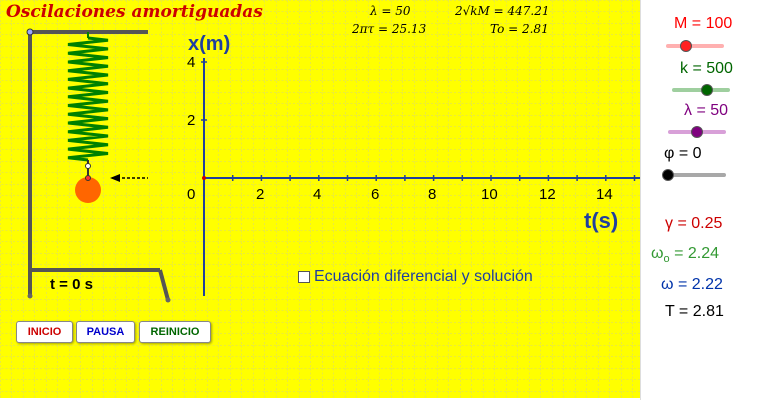  I want to click on x-tick-label: 8, so click(432, 194).